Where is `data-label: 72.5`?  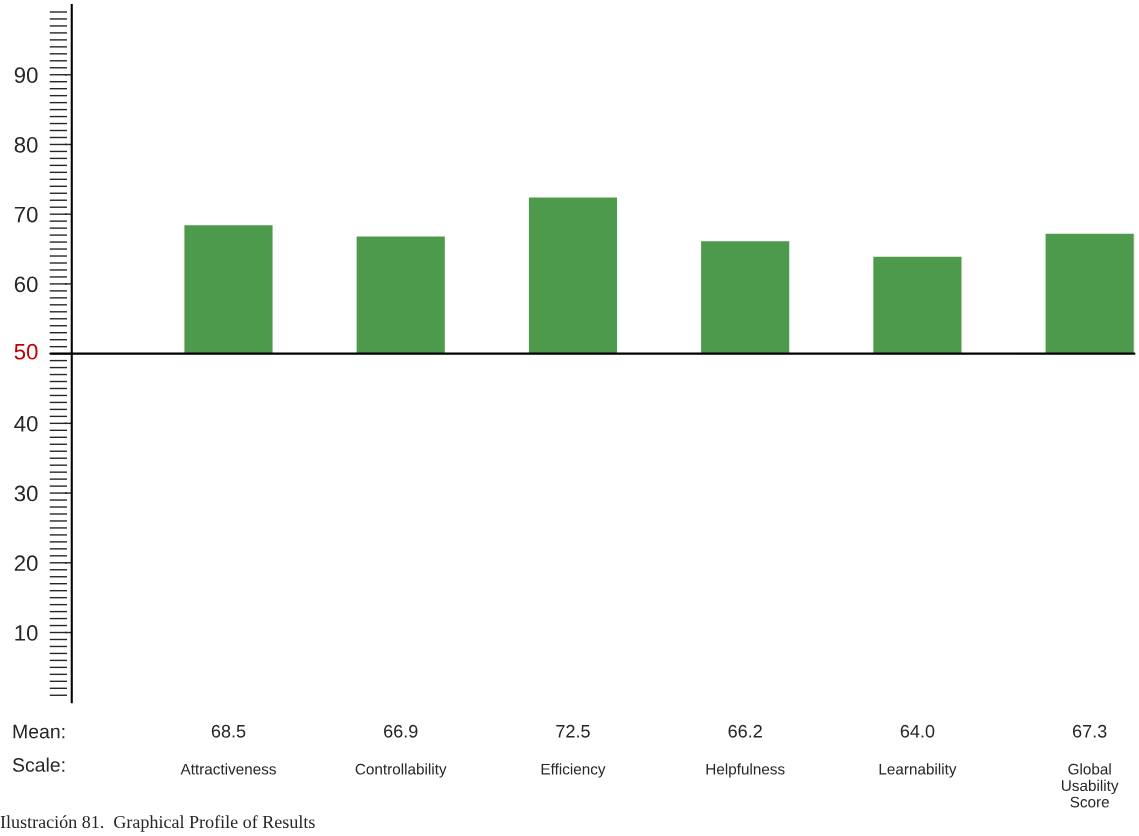 data-label: 72.5 is located at coordinates (573, 731).